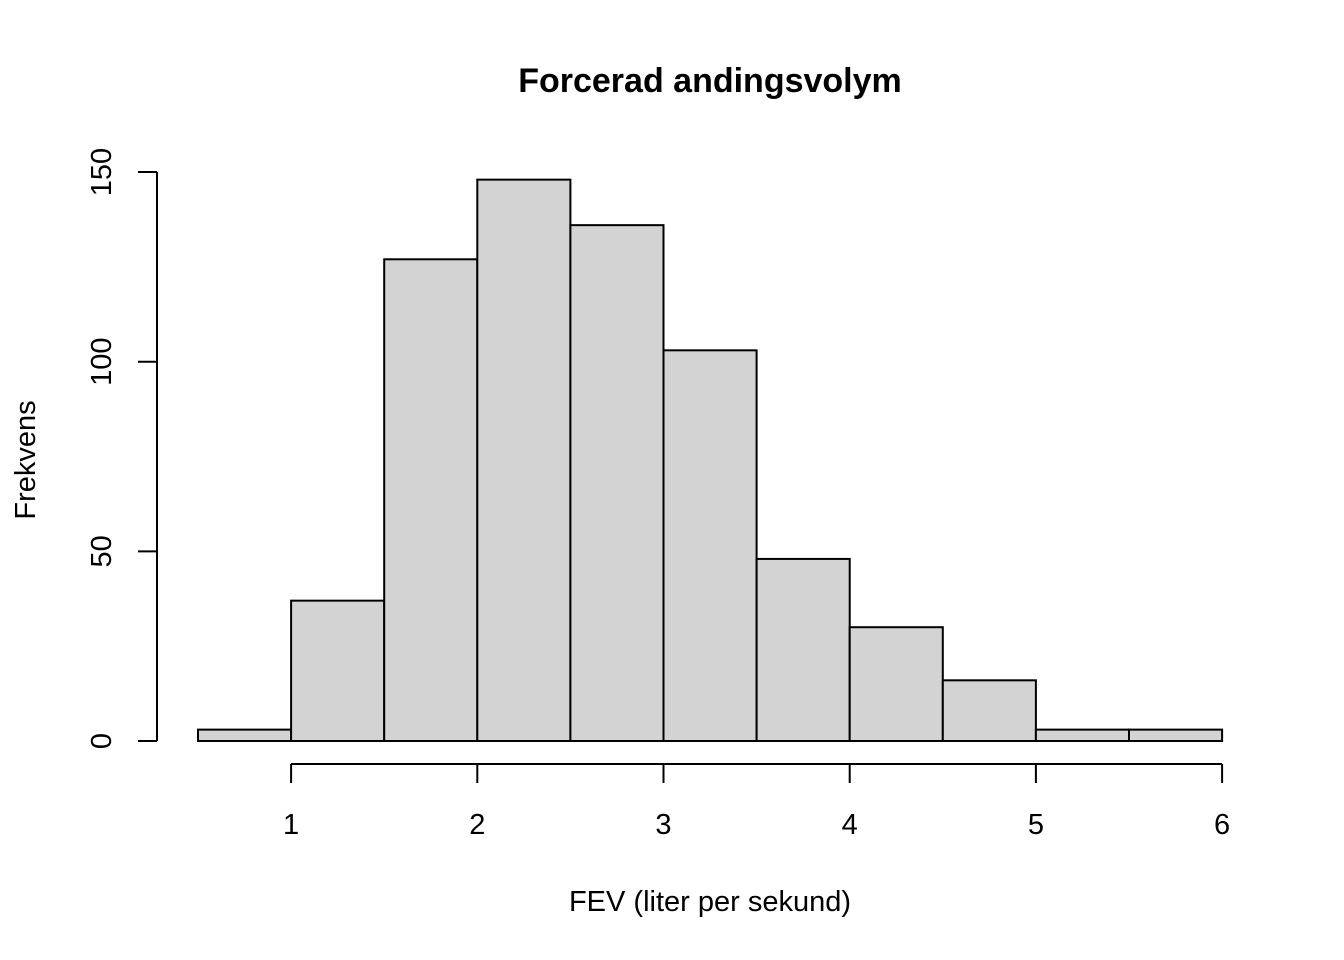 This screenshot has height=960, width=1344. Describe the element at coordinates (710, 81) in the screenshot. I see `chart-title: Forcerad andingsvolym` at that location.